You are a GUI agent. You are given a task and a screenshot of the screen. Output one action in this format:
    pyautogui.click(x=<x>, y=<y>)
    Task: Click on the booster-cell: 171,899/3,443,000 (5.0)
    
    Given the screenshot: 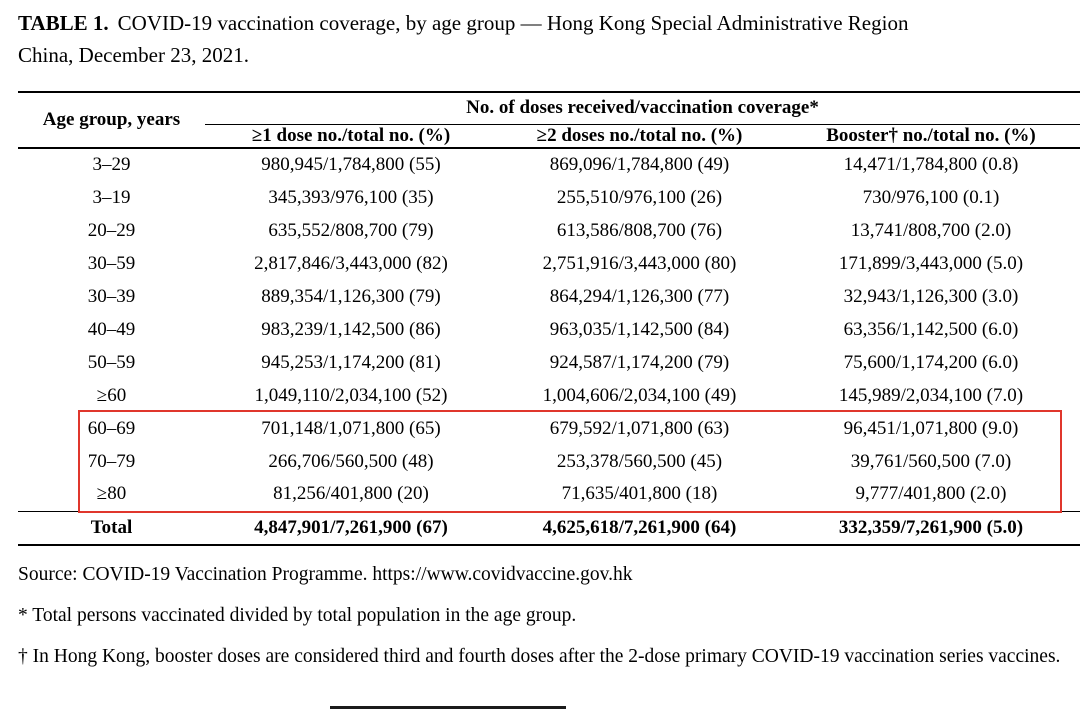 What is the action you would take?
    pyautogui.click(x=931, y=263)
    